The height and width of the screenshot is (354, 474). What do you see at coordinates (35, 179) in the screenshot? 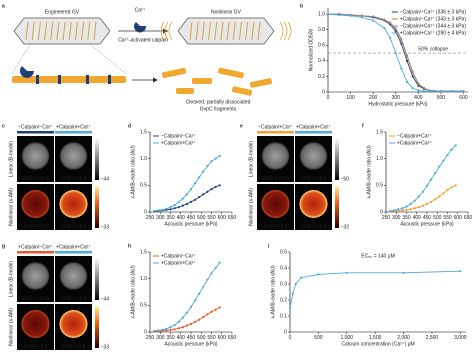
I see `cnr-label: CNR = 19.1` at bounding box center [35, 179].